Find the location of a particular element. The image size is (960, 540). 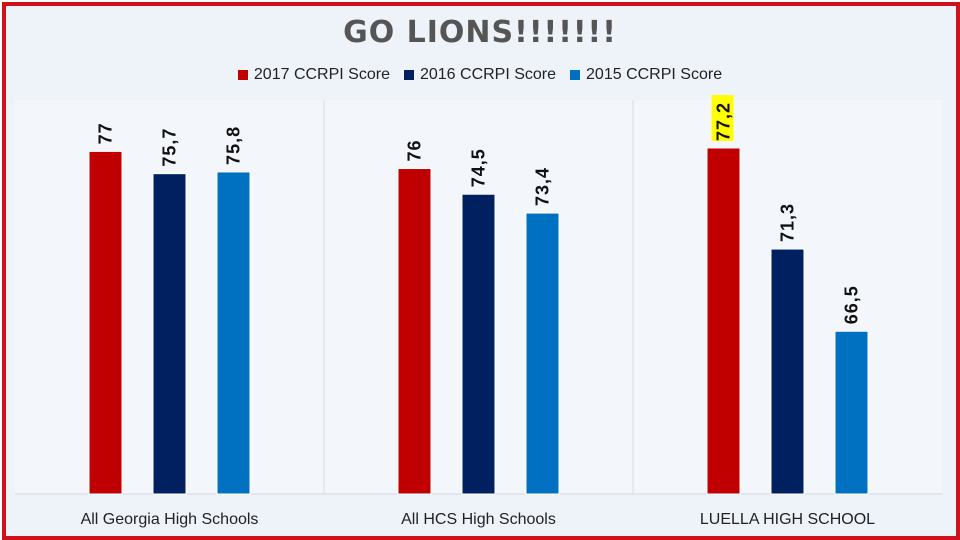

legend-item-2016: 2016 CCRPI Score is located at coordinates (480, 75).